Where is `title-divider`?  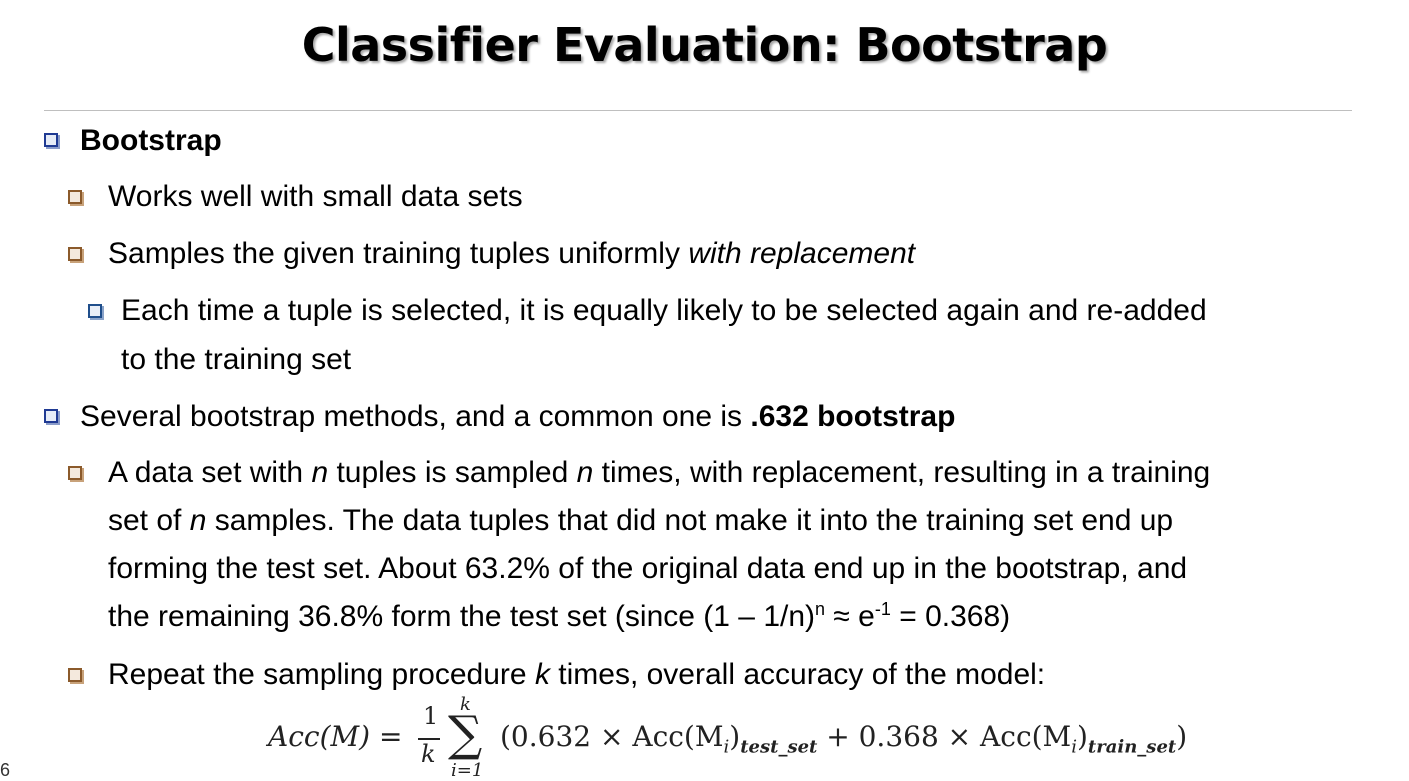
title-divider is located at coordinates (698, 110).